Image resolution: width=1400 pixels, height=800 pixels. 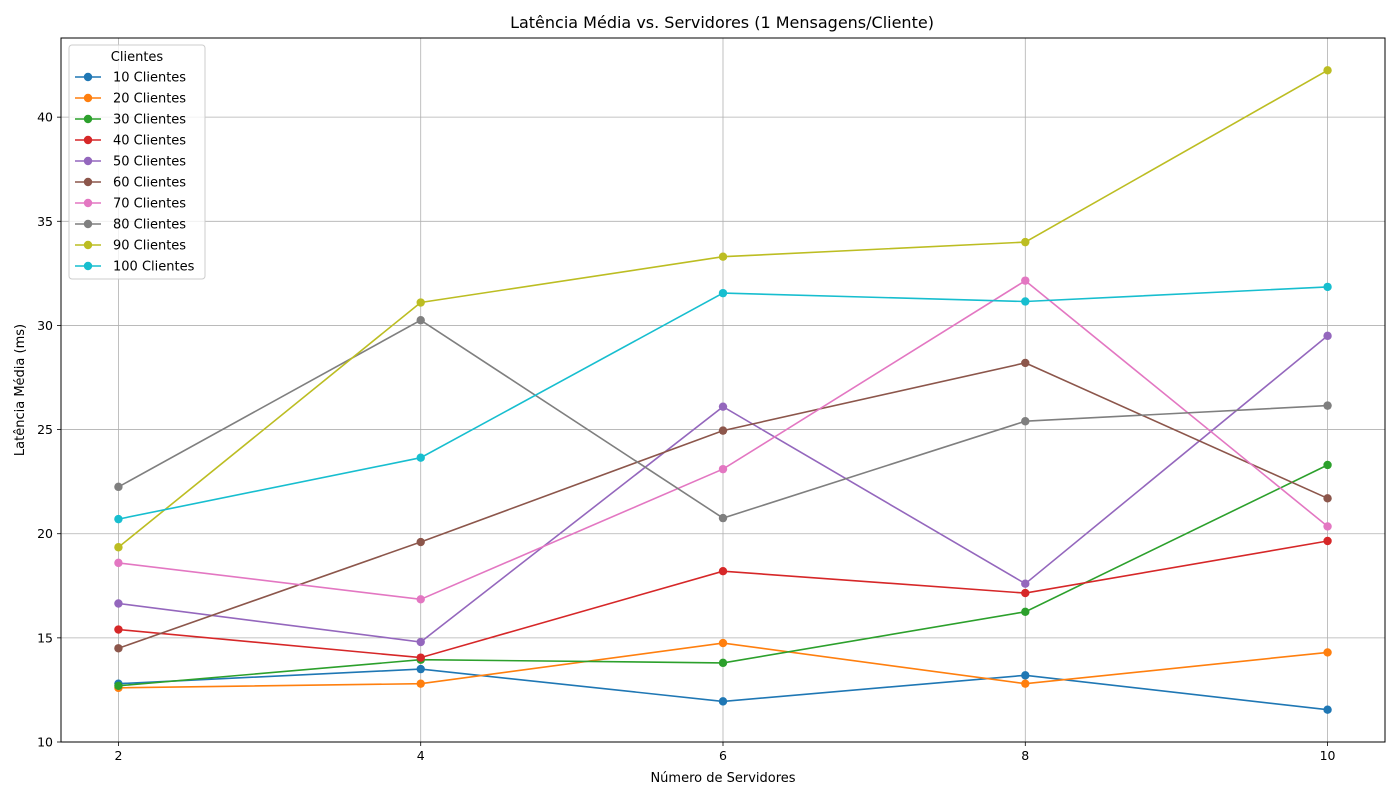 I want to click on y-axis: 10 15 20 25 30 35 40, so click(x=49, y=430).